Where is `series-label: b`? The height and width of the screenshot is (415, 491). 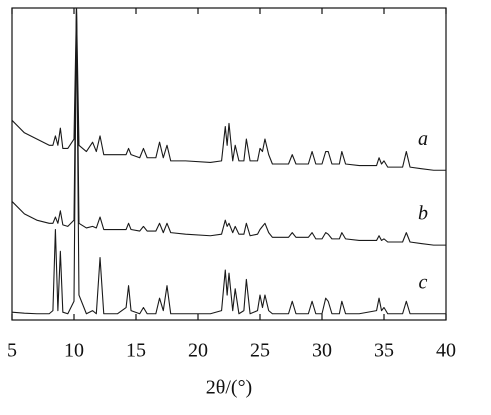
series-label: b is located at coordinates (423, 214).